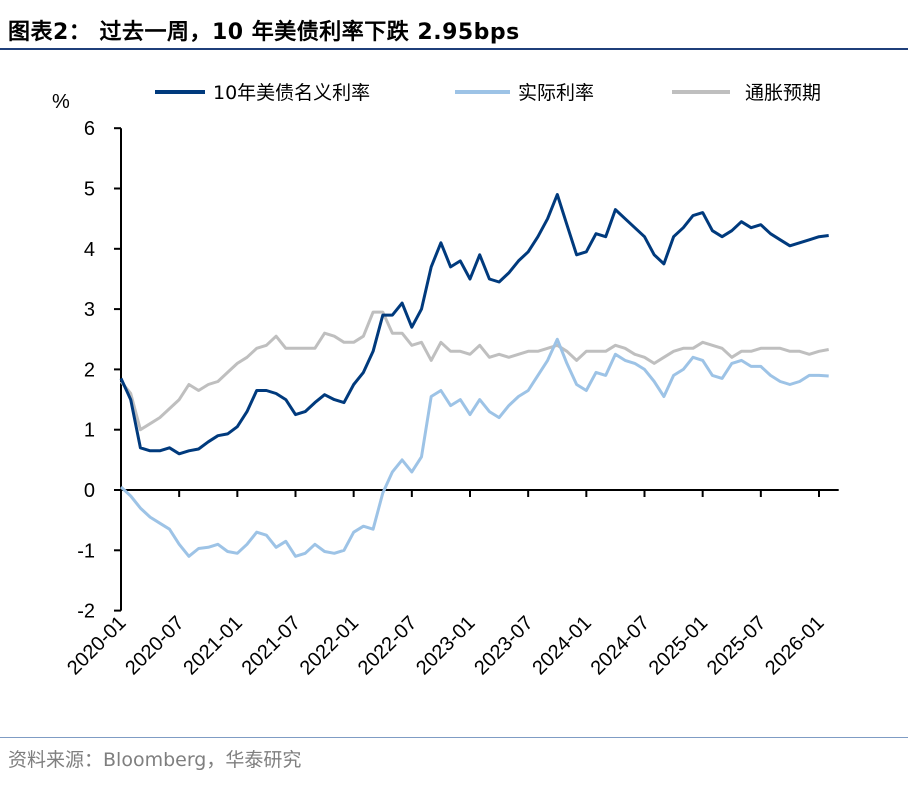  I want to click on x-tick-label: 2026-01, so click(794, 645).